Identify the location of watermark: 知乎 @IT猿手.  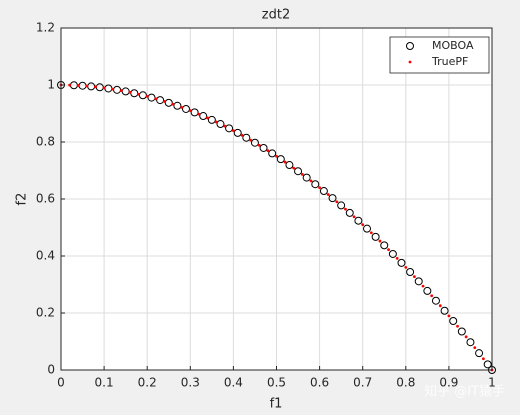
(464, 392).